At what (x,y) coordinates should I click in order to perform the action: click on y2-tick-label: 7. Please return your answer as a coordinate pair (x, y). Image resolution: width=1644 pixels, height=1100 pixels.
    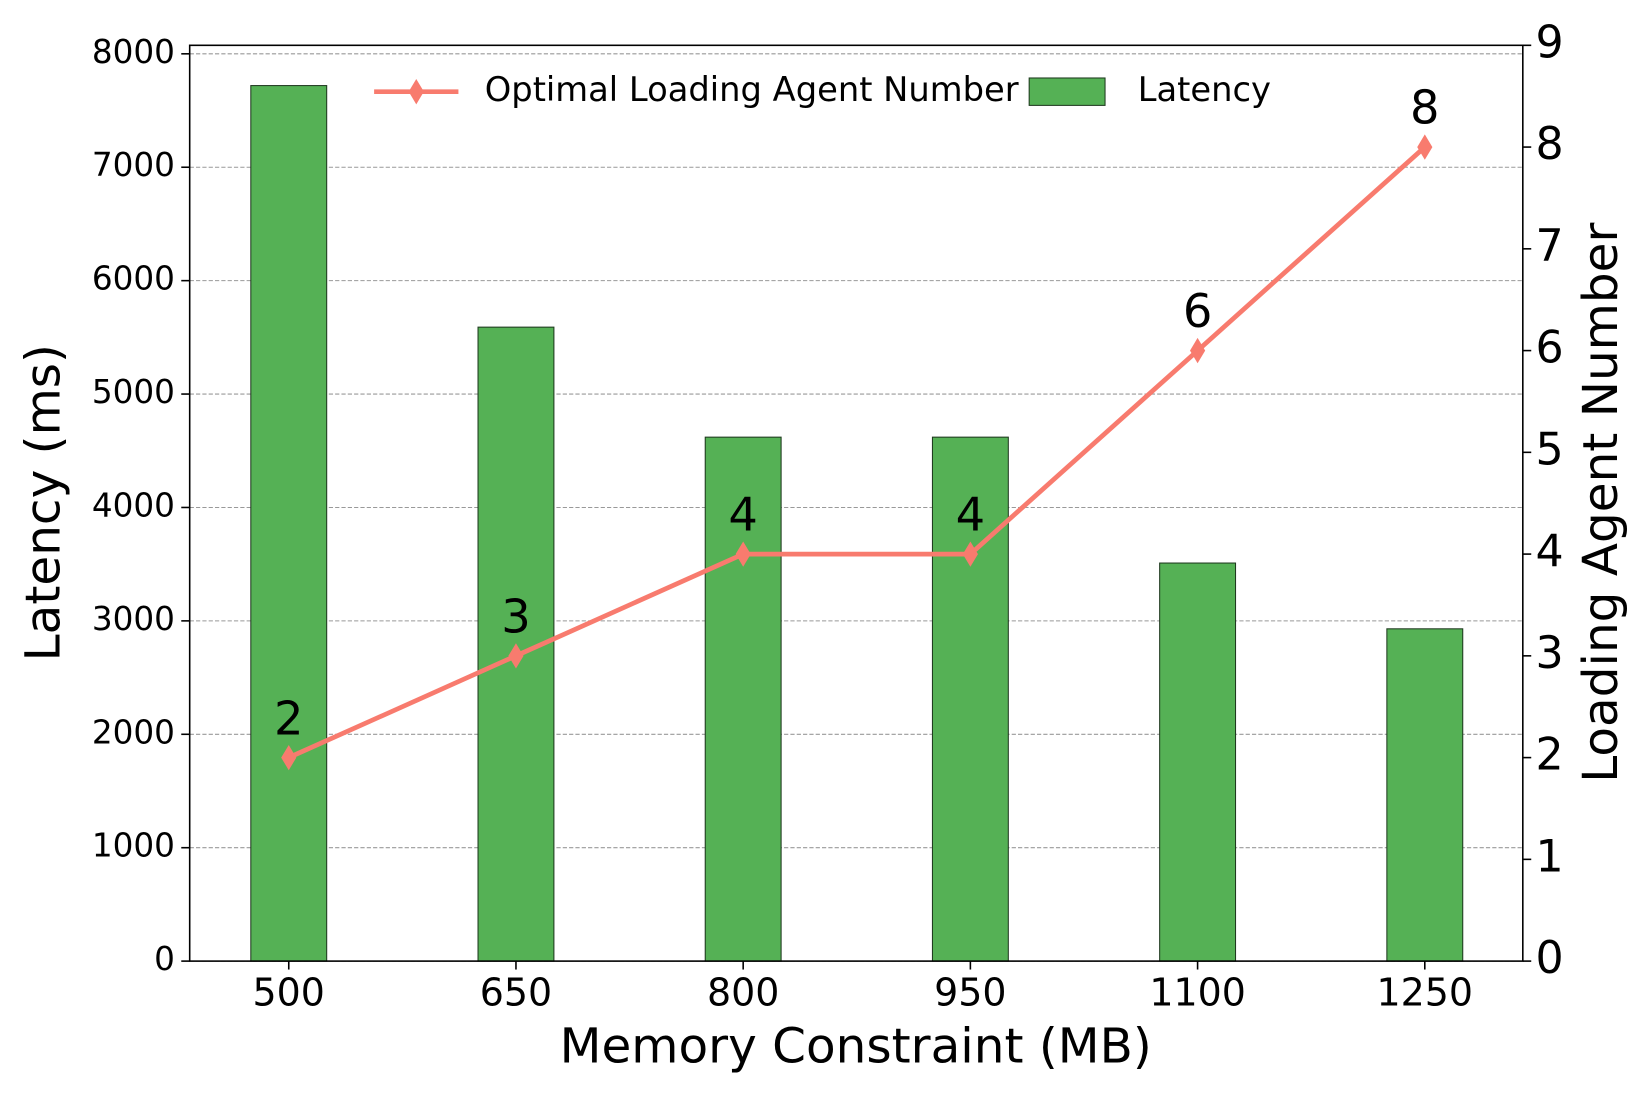
    Looking at the image, I should click on (1549, 246).